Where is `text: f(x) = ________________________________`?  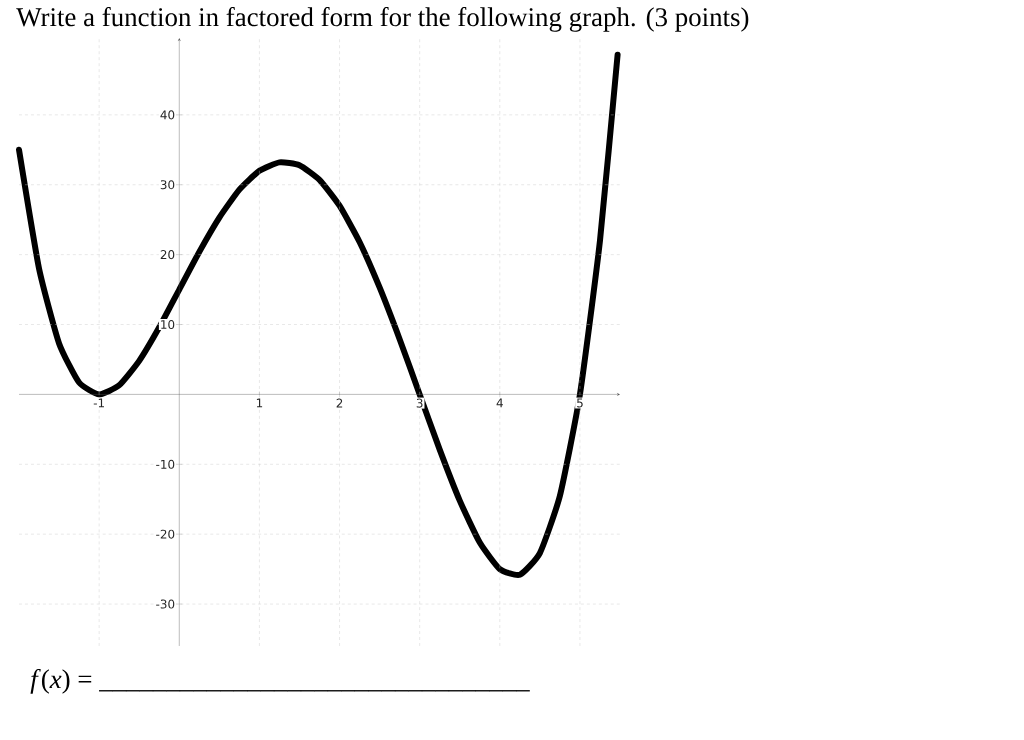
text: f(x) = ________________________________ is located at coordinates (280, 681).